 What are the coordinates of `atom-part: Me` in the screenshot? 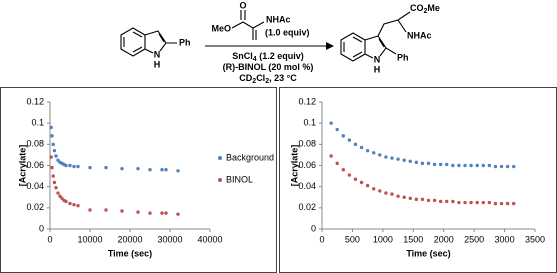 It's located at (433, 8).